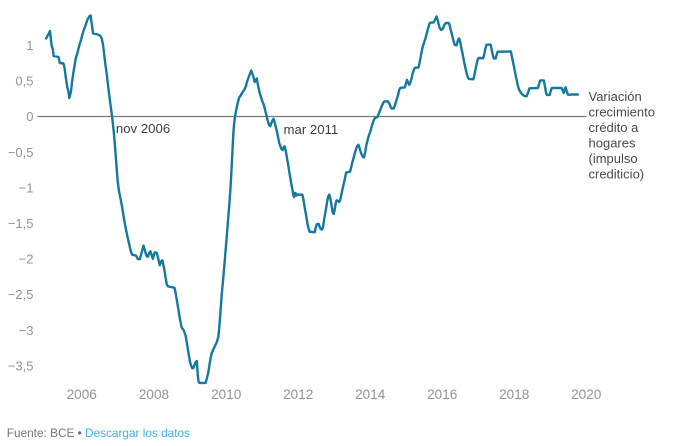 This screenshot has width=680, height=446. I want to click on svg-text:Fuente: BCE • Descargar los da: Fuente: BCE • Descargar los datos, so click(98, 433).